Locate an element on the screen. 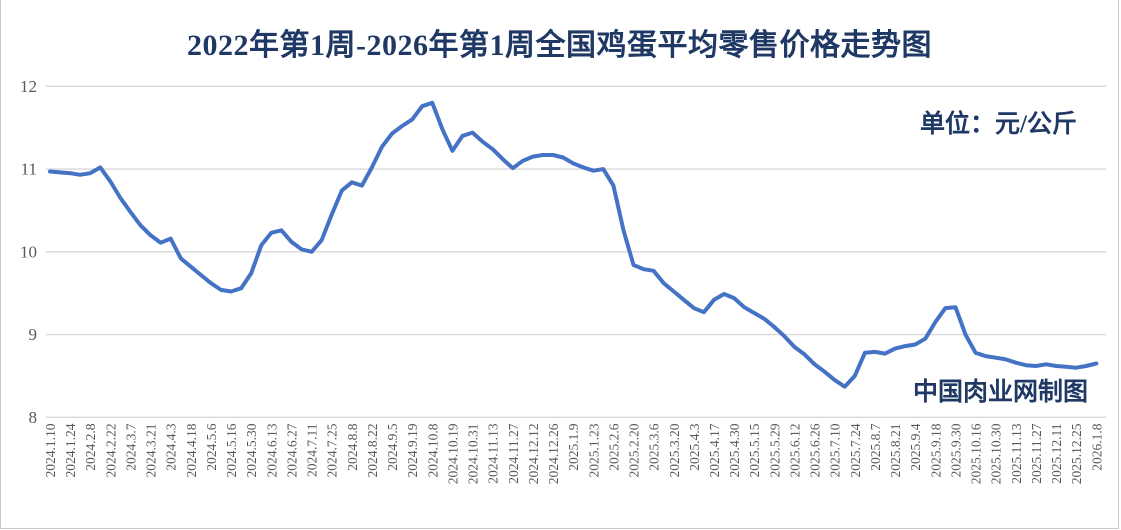 The image size is (1121, 530). x-axis-label: 2024.6.27 is located at coordinates (291, 450).